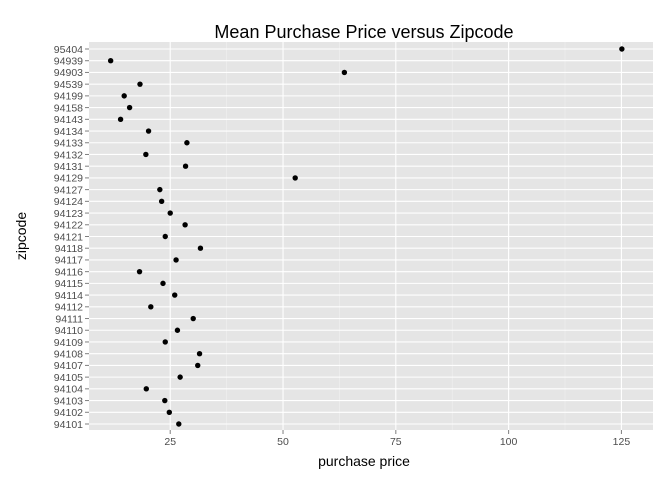  What do you see at coordinates (68, 378) in the screenshot?
I see `y-tick-label: 94105` at bounding box center [68, 378].